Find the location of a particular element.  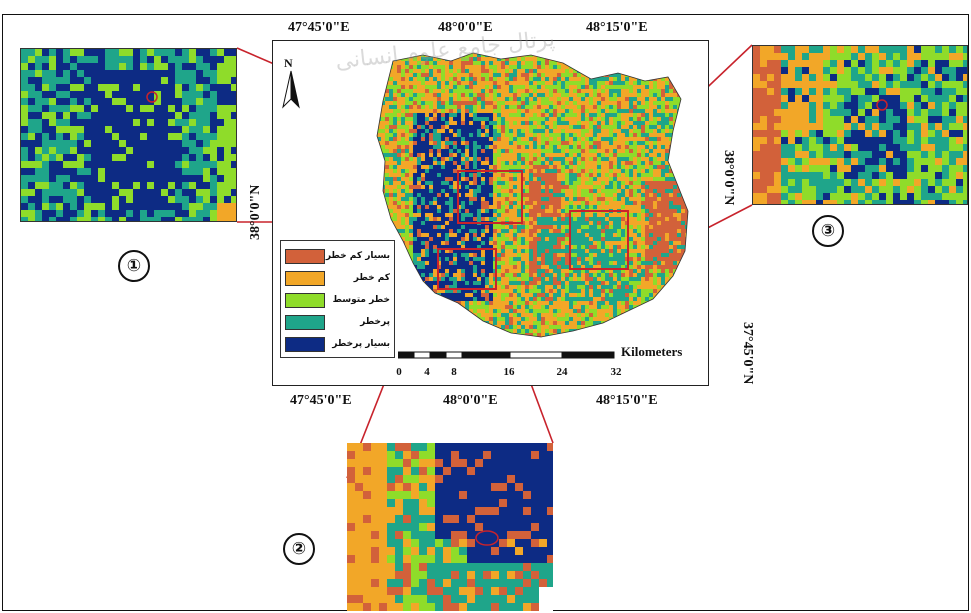

scale-tick: 8 is located at coordinates (454, 372).